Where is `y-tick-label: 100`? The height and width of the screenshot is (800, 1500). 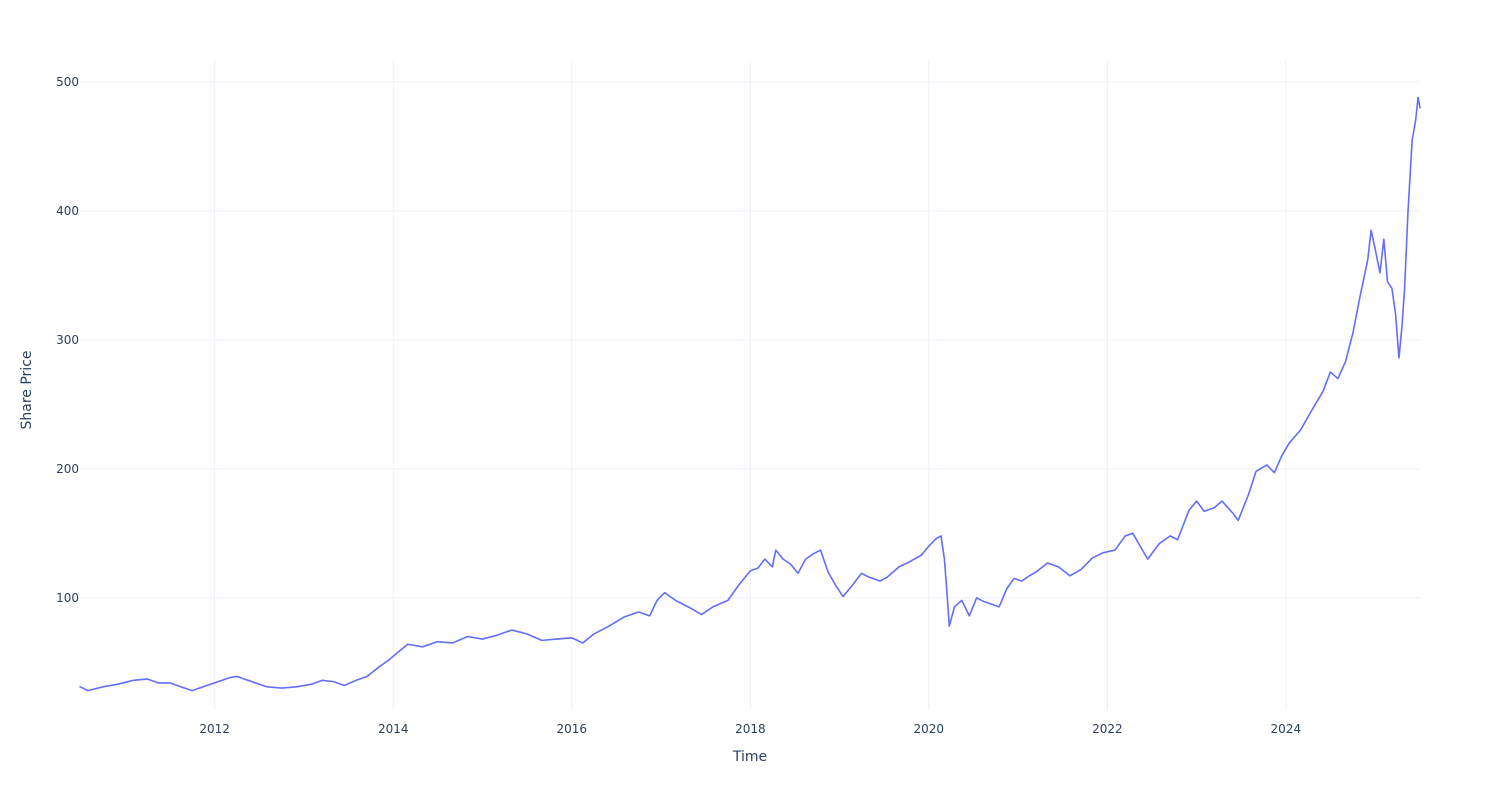
y-tick-label: 100 is located at coordinates (67, 598).